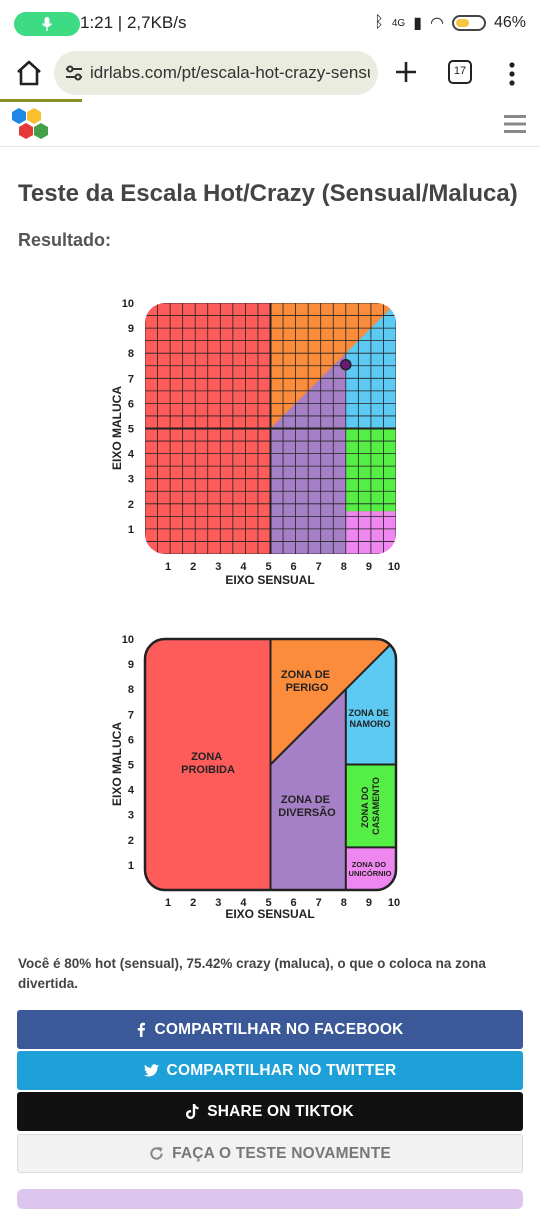 The width and height of the screenshot is (540, 1209). What do you see at coordinates (370, 702) in the screenshot?
I see `zone-namoro-area` at bounding box center [370, 702].